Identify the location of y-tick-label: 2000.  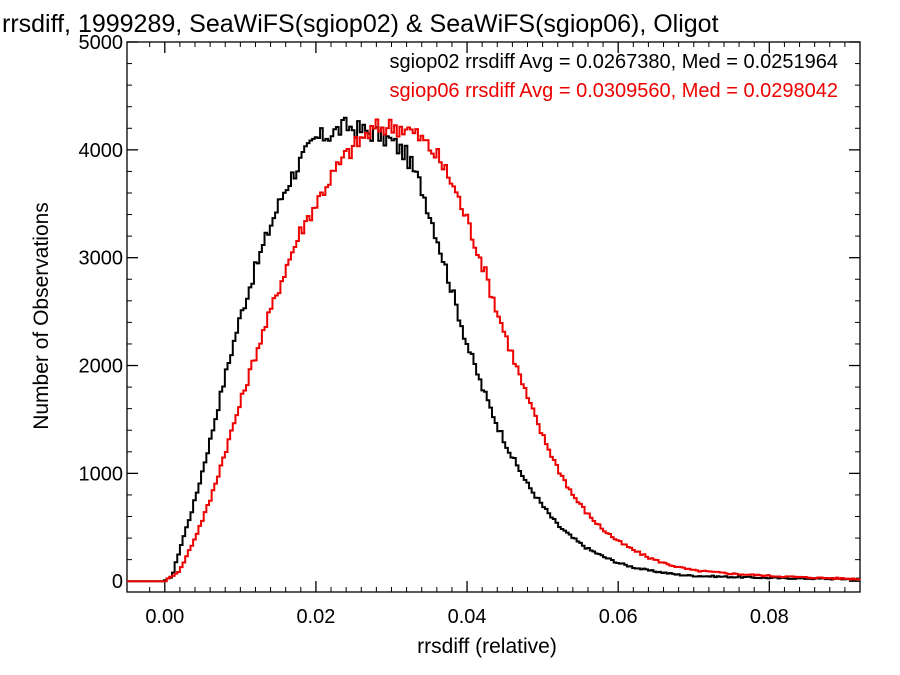
(101, 367).